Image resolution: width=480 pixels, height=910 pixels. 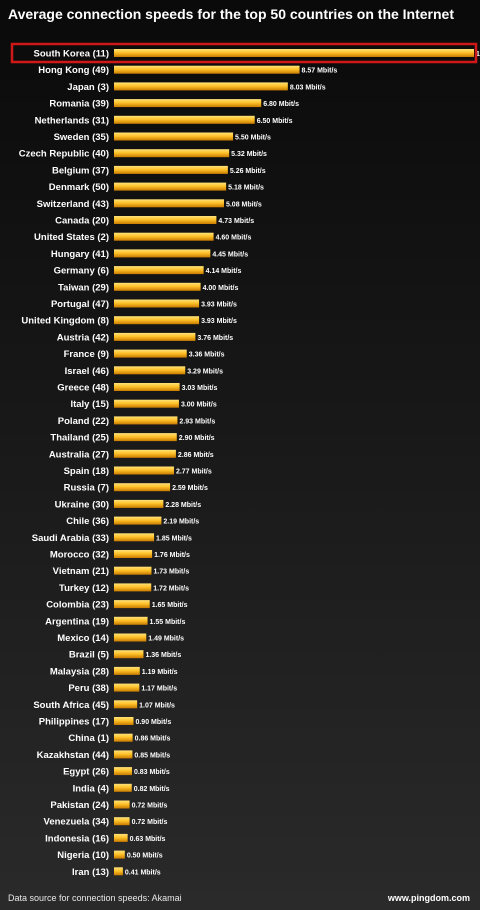 What do you see at coordinates (163, 655) in the screenshot?
I see `value-label: 1.36 Mbit/s` at bounding box center [163, 655].